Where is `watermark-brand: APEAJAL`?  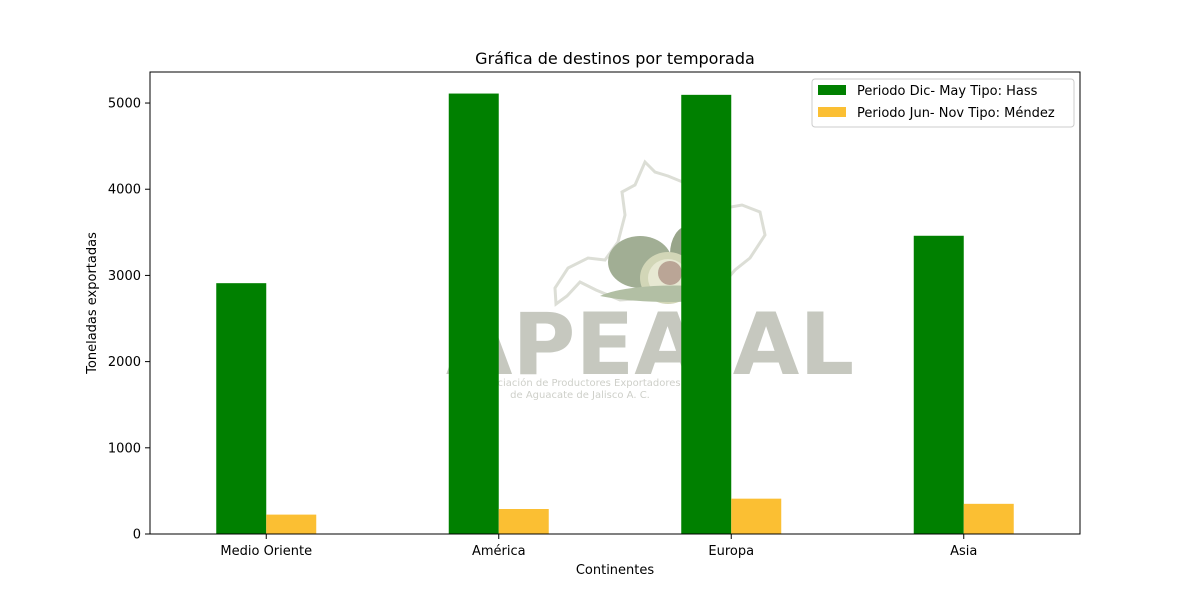
watermark-brand: APEAJAL is located at coordinates (650, 345).